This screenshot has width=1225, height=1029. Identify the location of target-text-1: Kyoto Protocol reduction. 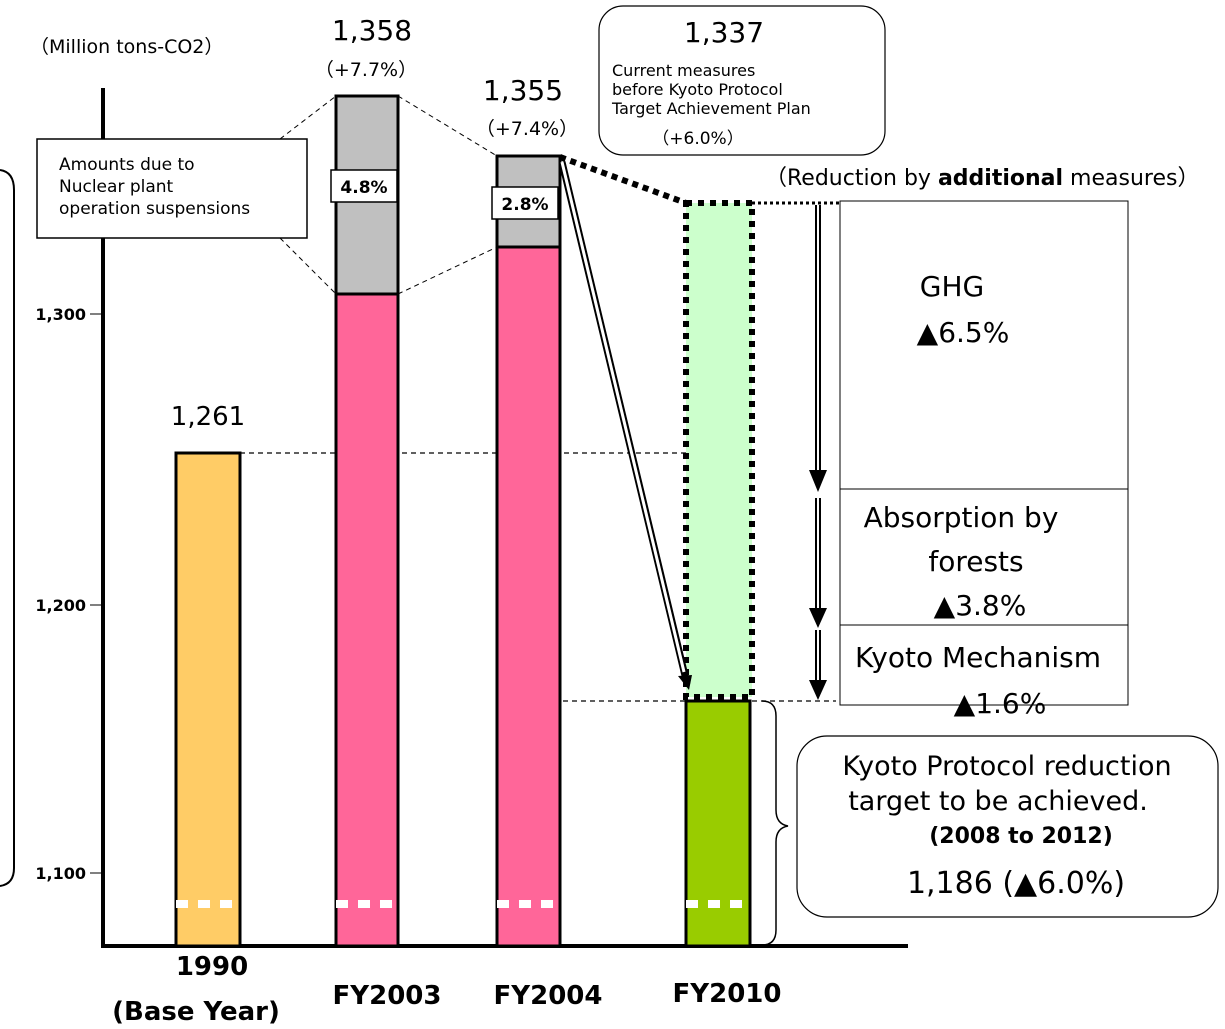
(1006, 766).